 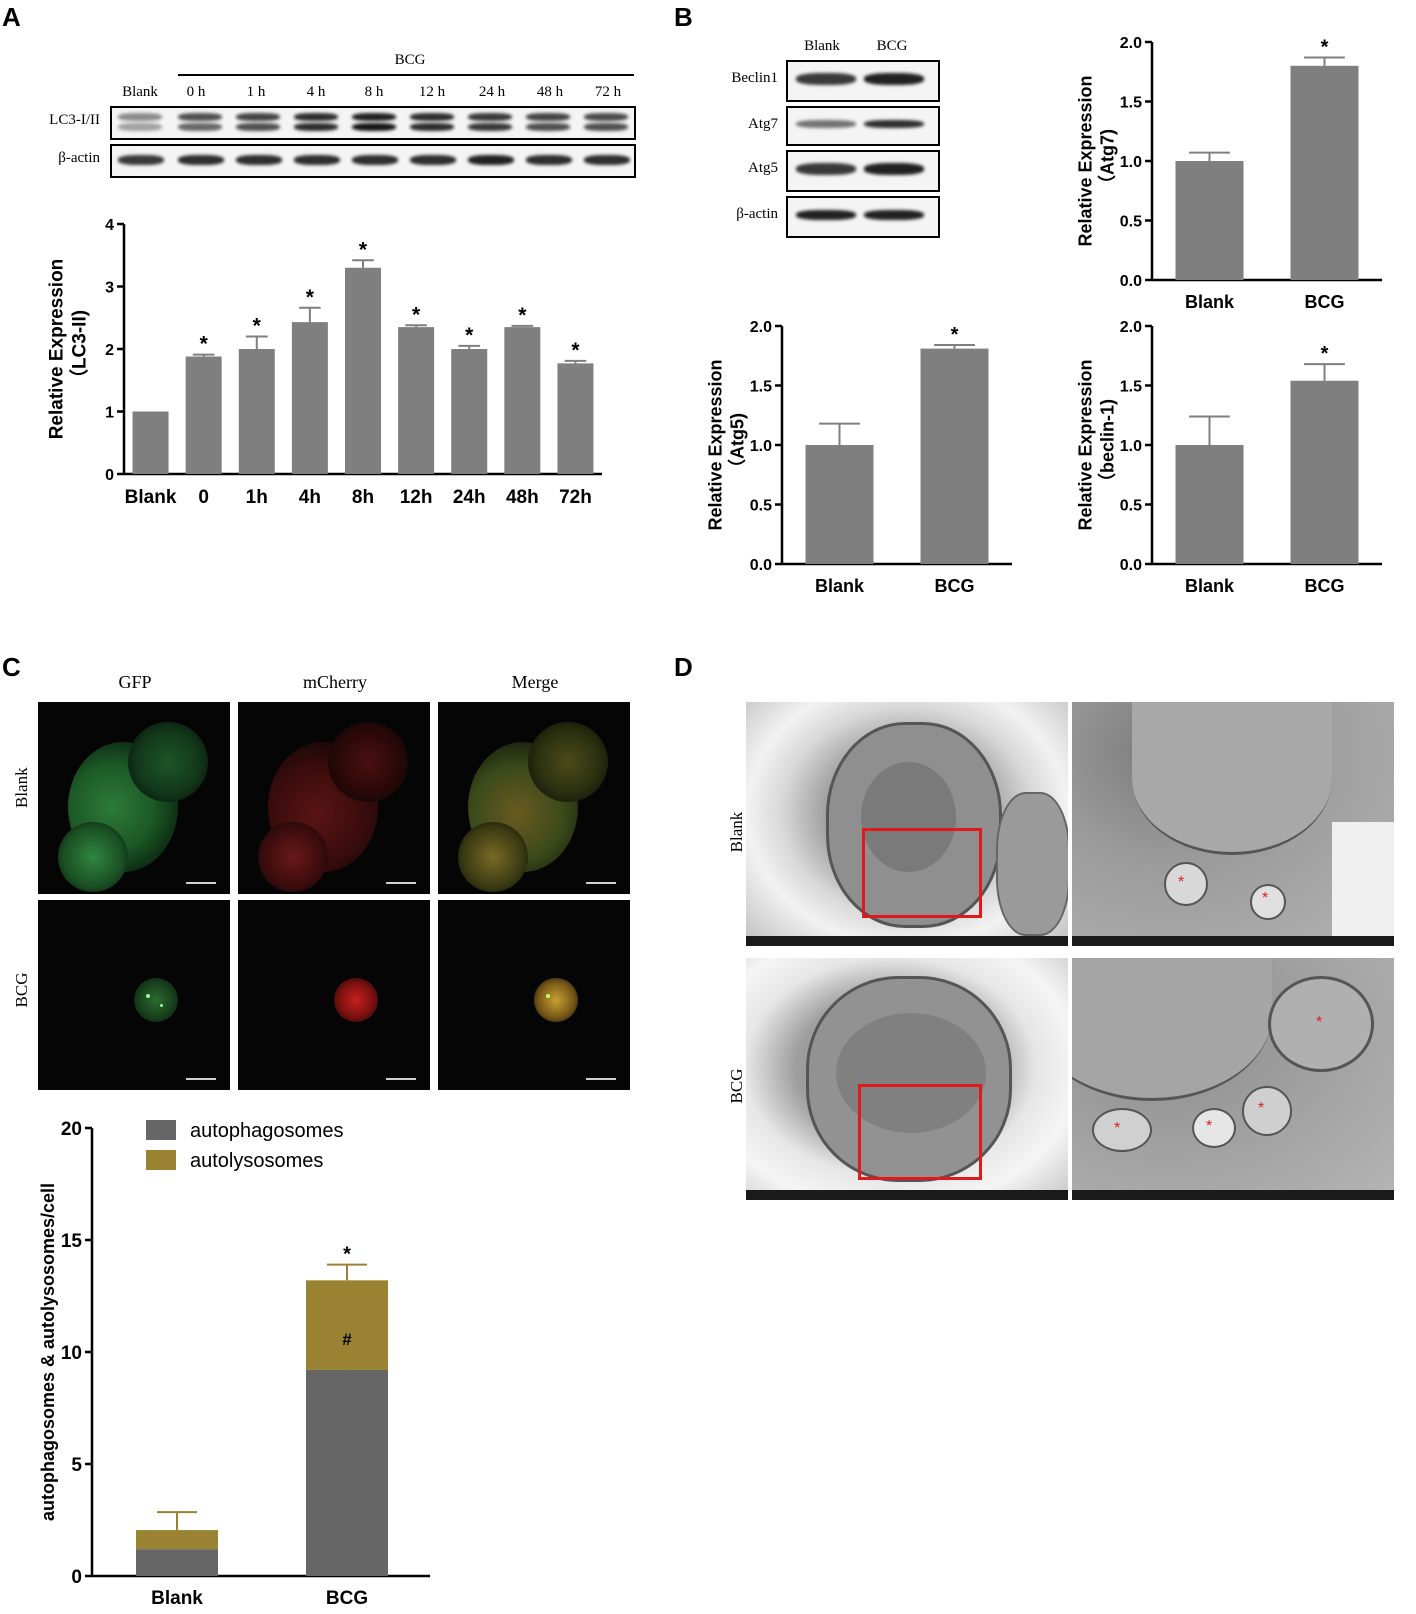 What do you see at coordinates (256, 92) in the screenshot?
I see `blot-a-lane-2: 1 h` at bounding box center [256, 92].